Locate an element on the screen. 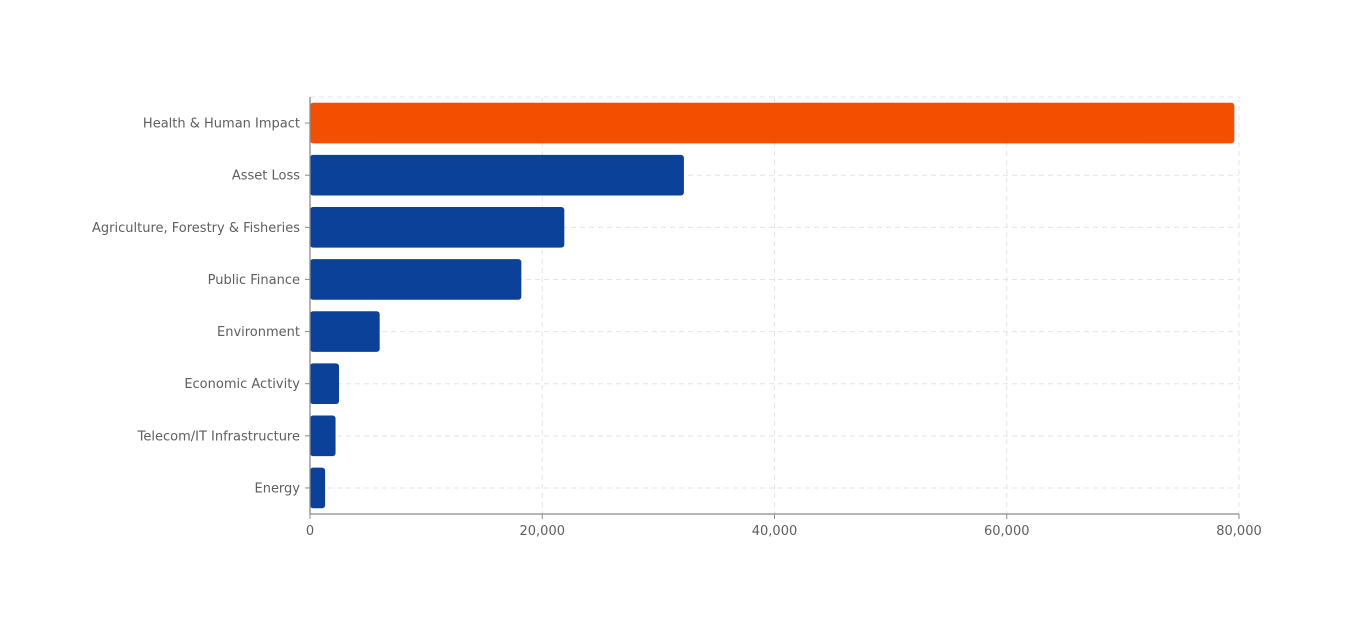 This screenshot has width=1358, height=620. y-tick-label: Agriculture, Forestry & Fisheries is located at coordinates (196, 228).